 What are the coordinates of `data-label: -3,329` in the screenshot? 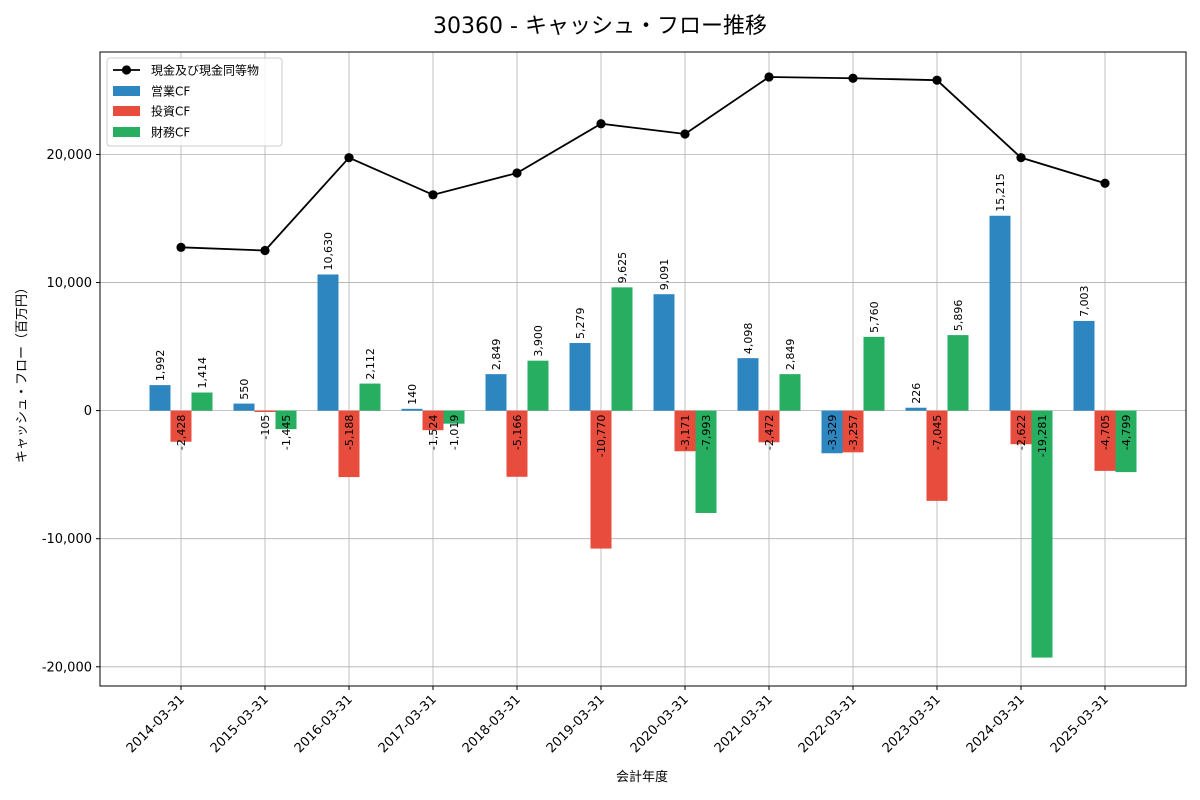 It's located at (832, 432).